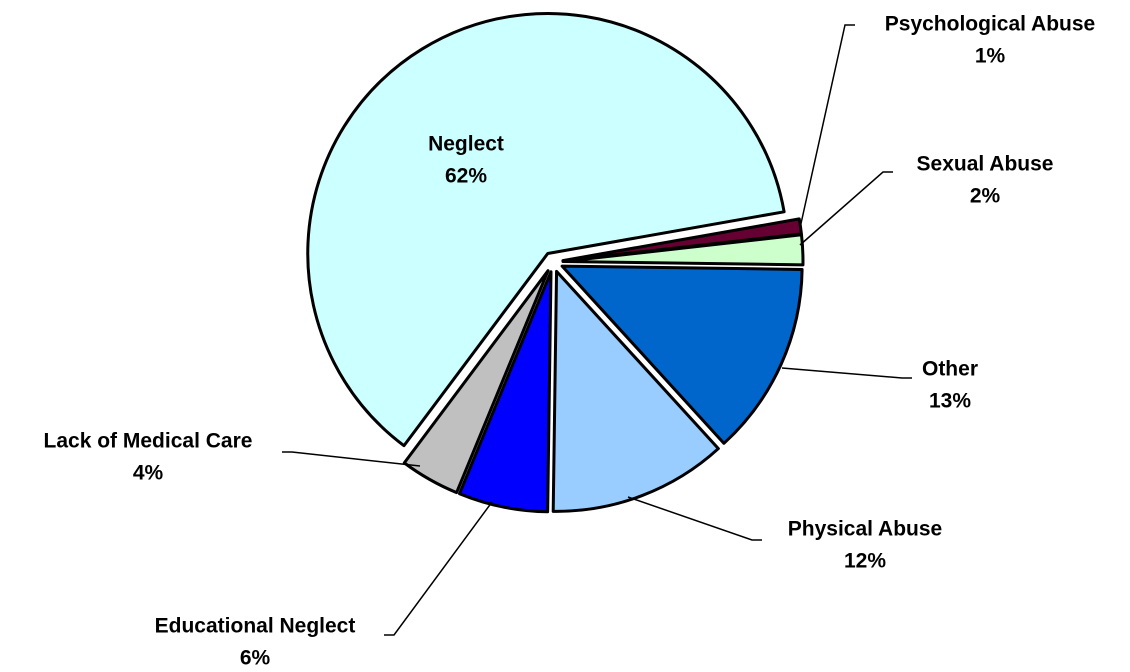  What do you see at coordinates (466, 144) in the screenshot?
I see `slice-label: Neglect` at bounding box center [466, 144].